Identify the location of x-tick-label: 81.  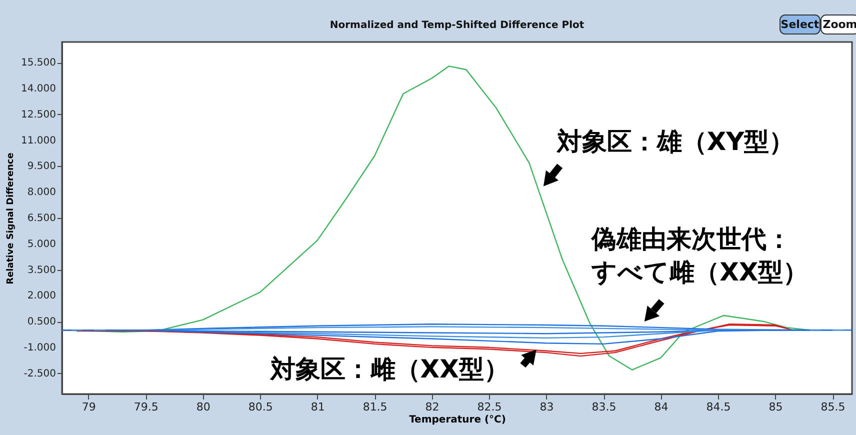
(317, 407).